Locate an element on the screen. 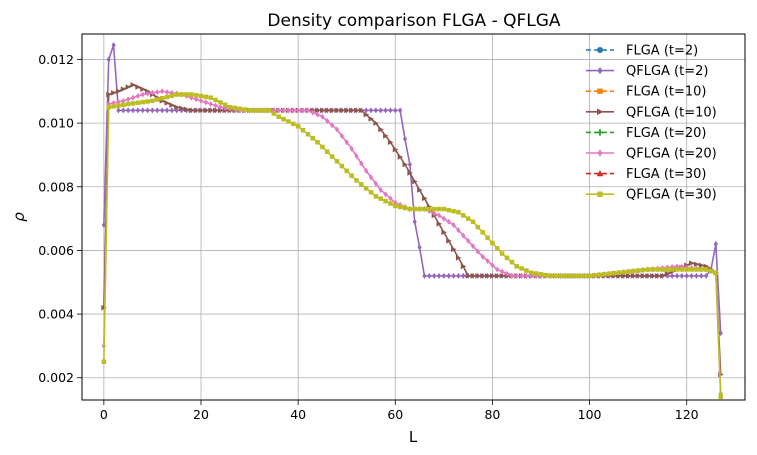  legend-label: QFLGA (t=30) is located at coordinates (671, 195).